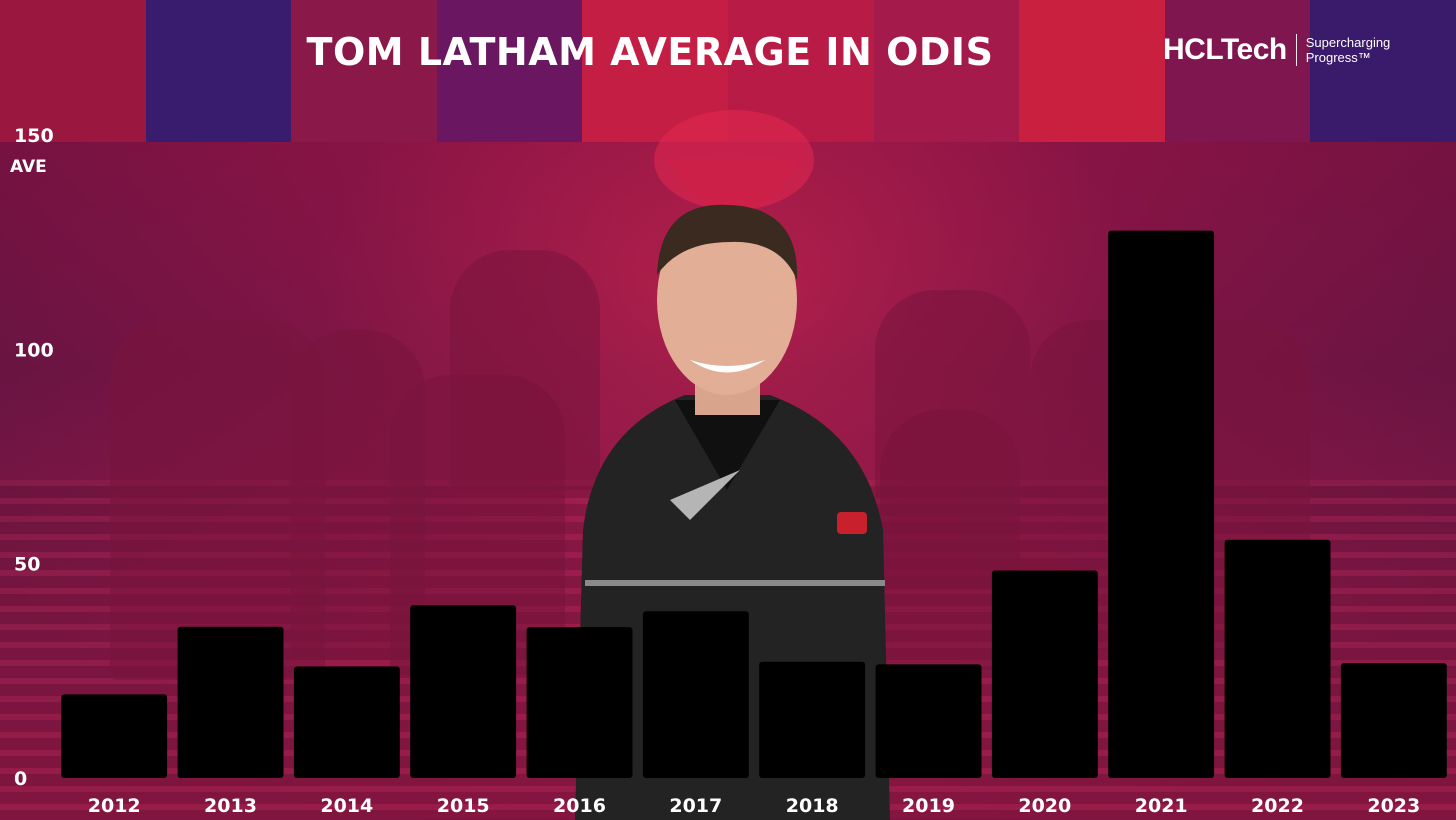  I want to click on y-axis-label: AVE, so click(28, 167).